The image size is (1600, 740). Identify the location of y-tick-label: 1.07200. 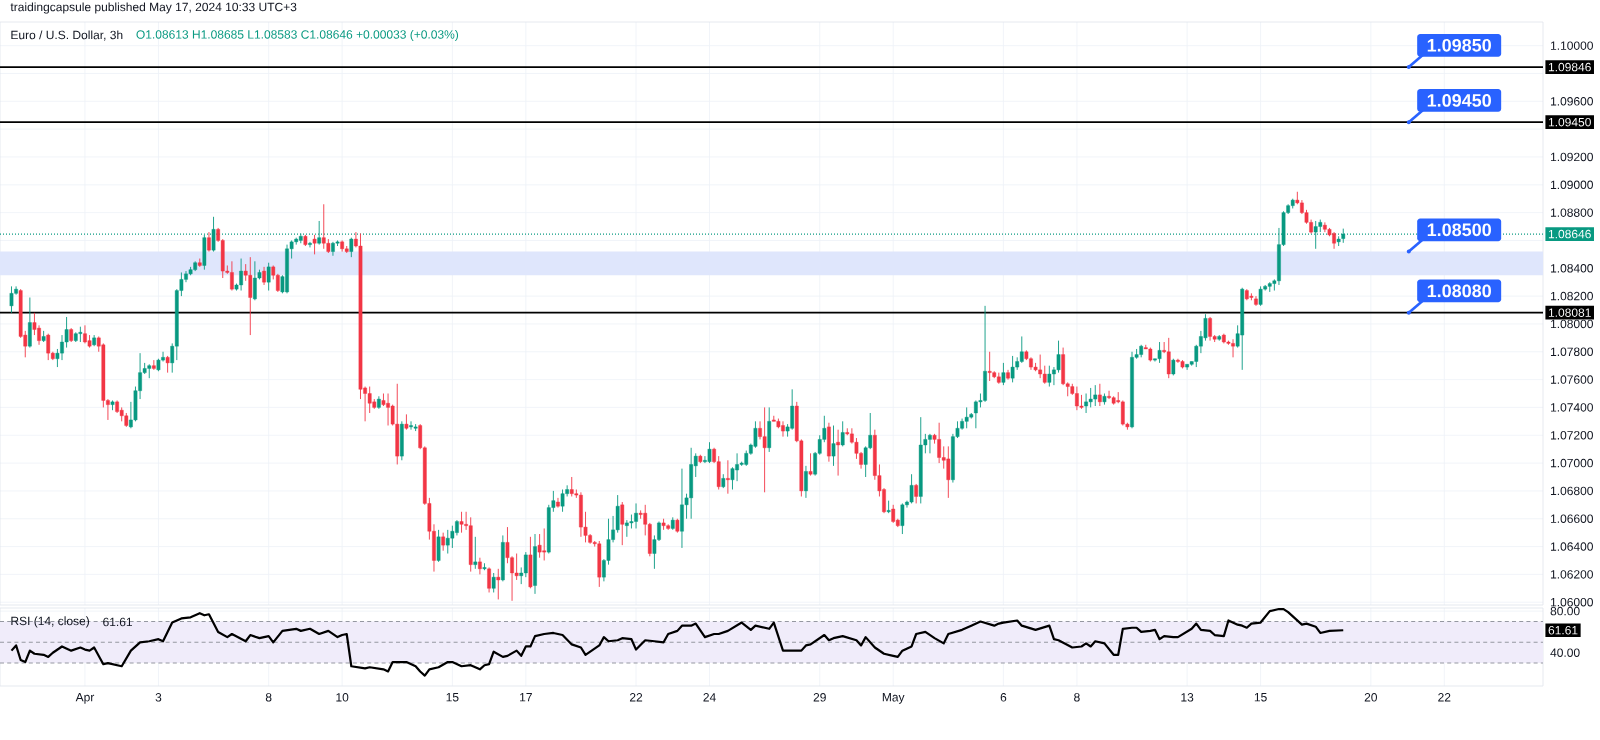
(1571, 435).